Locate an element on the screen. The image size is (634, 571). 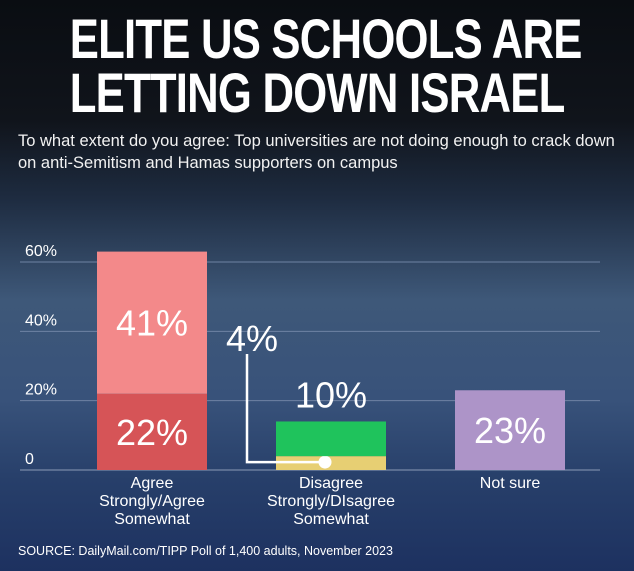
y-tick-label: 0 is located at coordinates (29, 459).